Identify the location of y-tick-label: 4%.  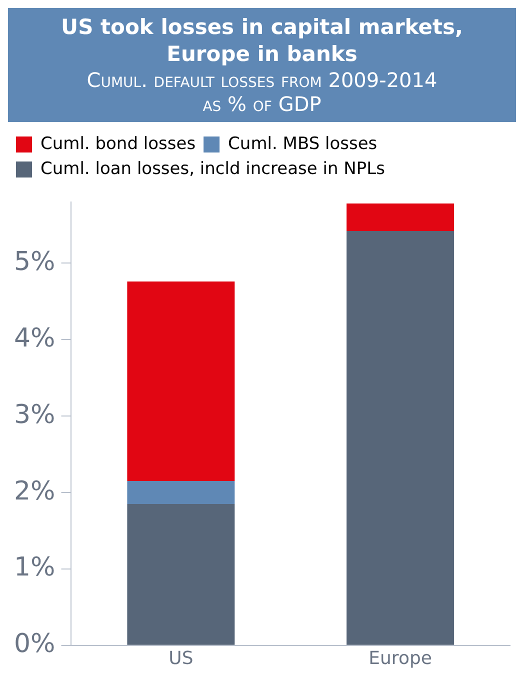
(35, 338).